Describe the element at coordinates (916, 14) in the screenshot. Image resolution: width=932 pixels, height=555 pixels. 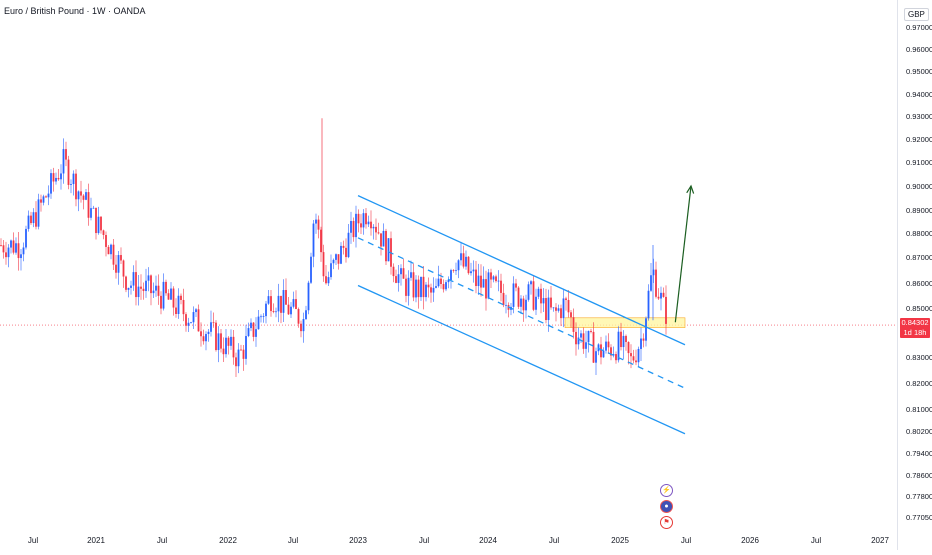
I see `currency-label: GBP` at that location.